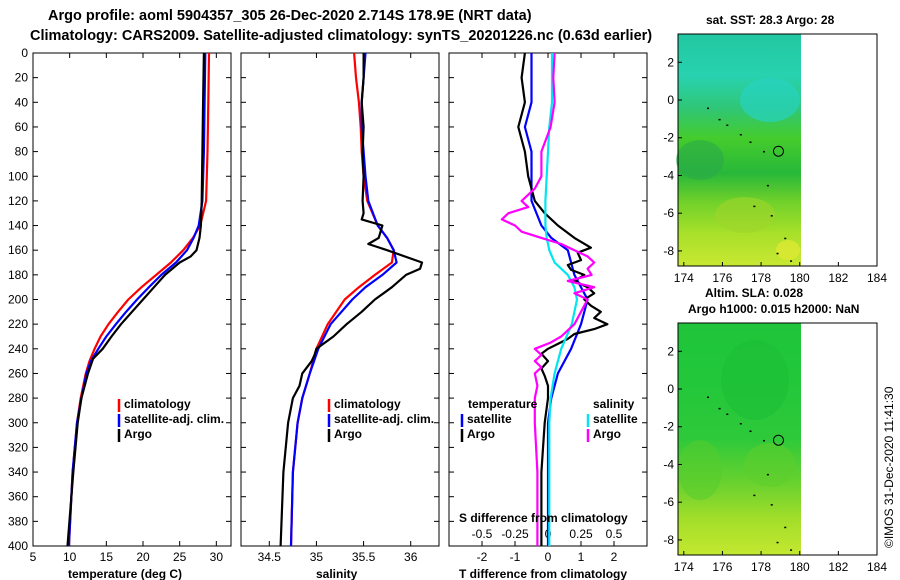 This screenshot has width=900, height=580. Describe the element at coordinates (770, 20) in the screenshot. I see `sst-map-title: sat. SST: 28.3 Argo: 28` at that location.